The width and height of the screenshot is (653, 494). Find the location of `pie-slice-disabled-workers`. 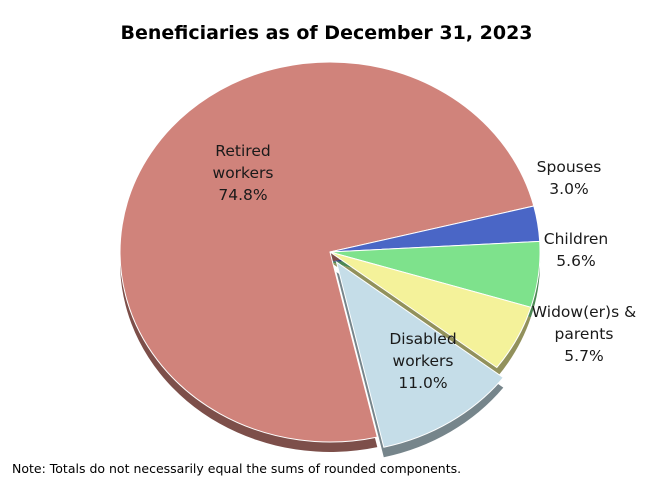

pie-slice-disabled-workers is located at coordinates (420, 354).